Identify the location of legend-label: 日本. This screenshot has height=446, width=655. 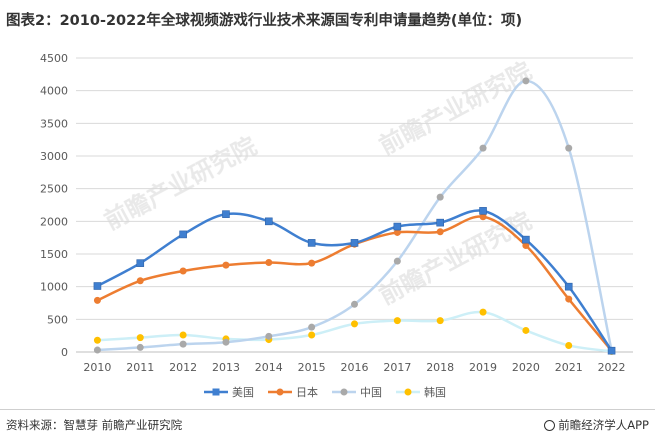
(307, 392).